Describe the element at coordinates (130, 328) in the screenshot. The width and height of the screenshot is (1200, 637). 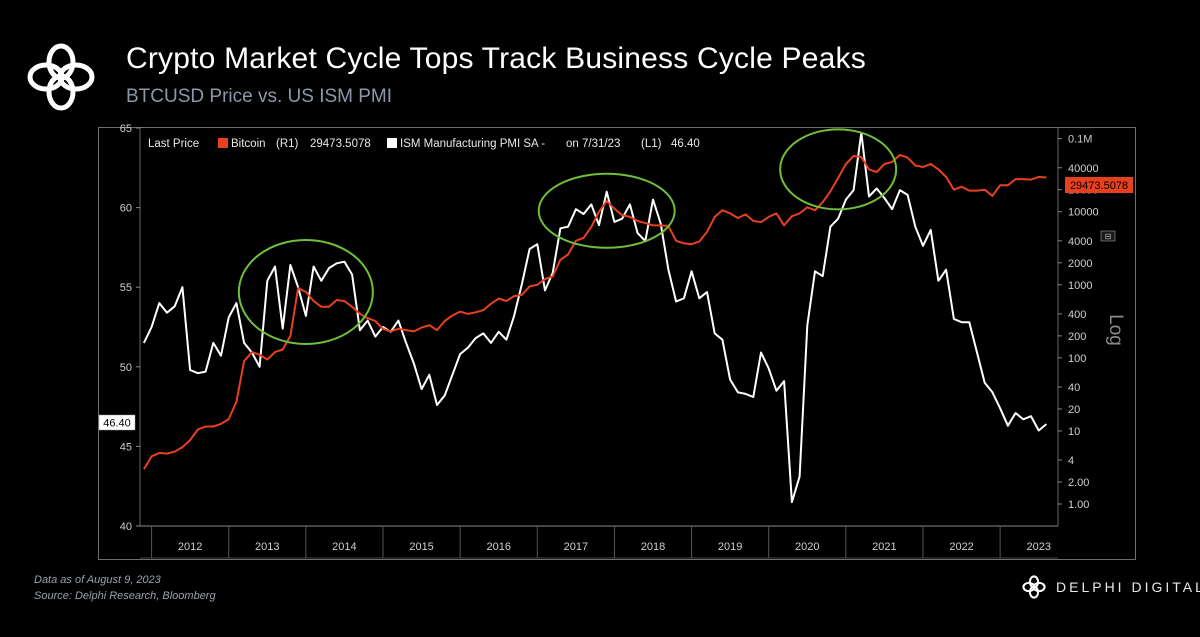
I see `left-axis: 40 45 50 55 60 65` at that location.